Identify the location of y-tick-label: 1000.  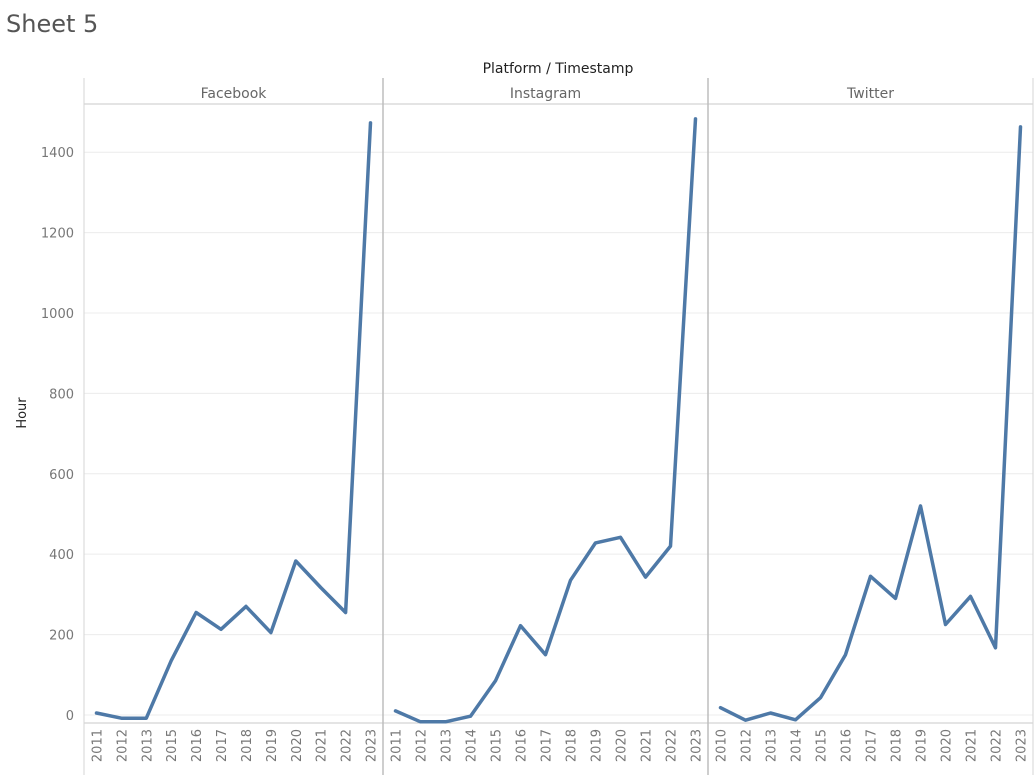
(57, 314).